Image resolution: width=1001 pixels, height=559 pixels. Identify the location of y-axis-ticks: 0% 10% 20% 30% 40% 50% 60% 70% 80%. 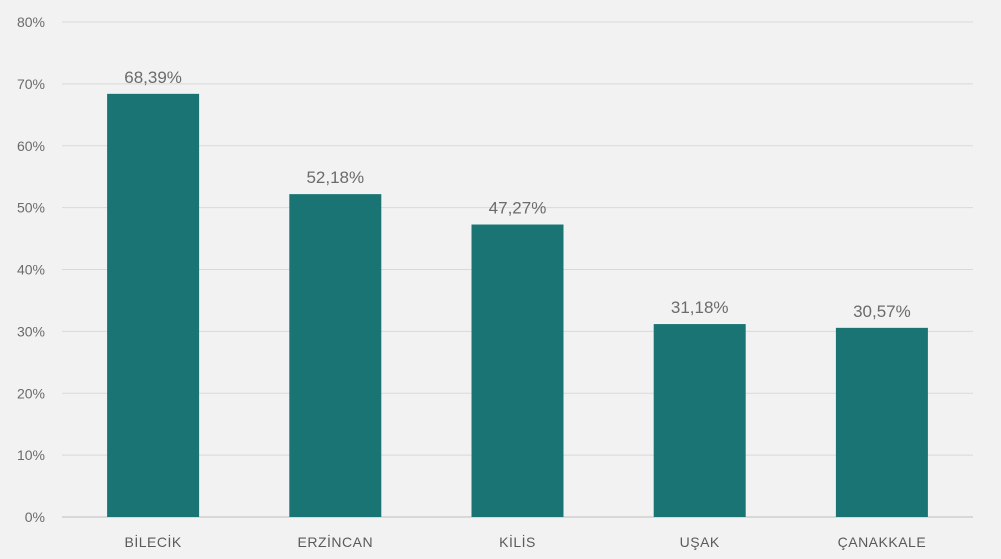
(31, 269).